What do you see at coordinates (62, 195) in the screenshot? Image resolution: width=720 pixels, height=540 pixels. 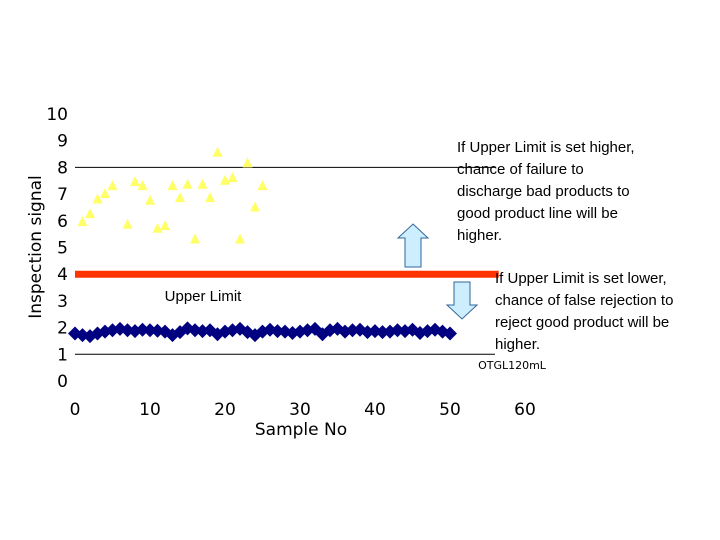 I see `y-tick-label: 7` at bounding box center [62, 195].